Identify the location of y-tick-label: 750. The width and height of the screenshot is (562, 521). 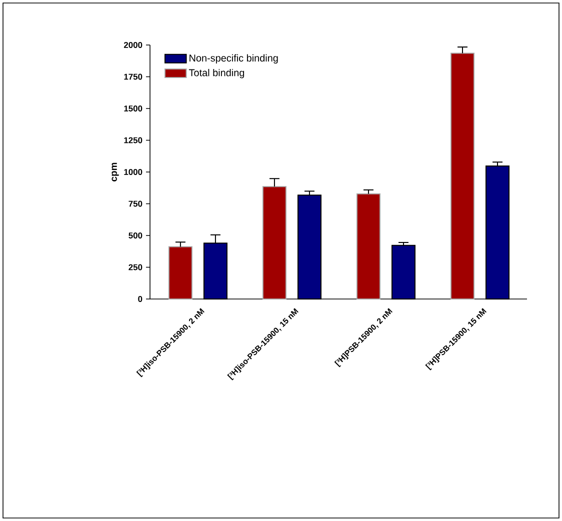
(135, 203).